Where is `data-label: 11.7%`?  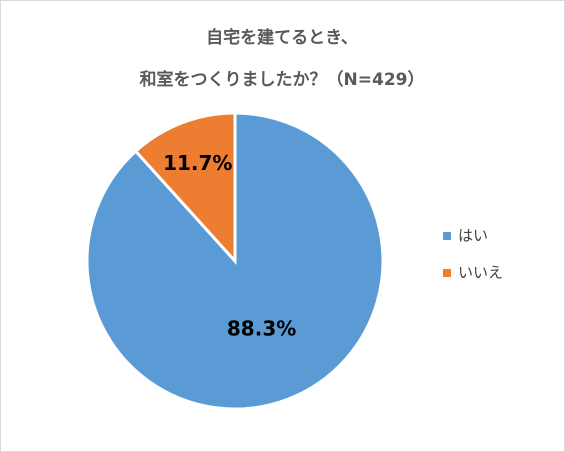
data-label: 11.7% is located at coordinates (197, 163).